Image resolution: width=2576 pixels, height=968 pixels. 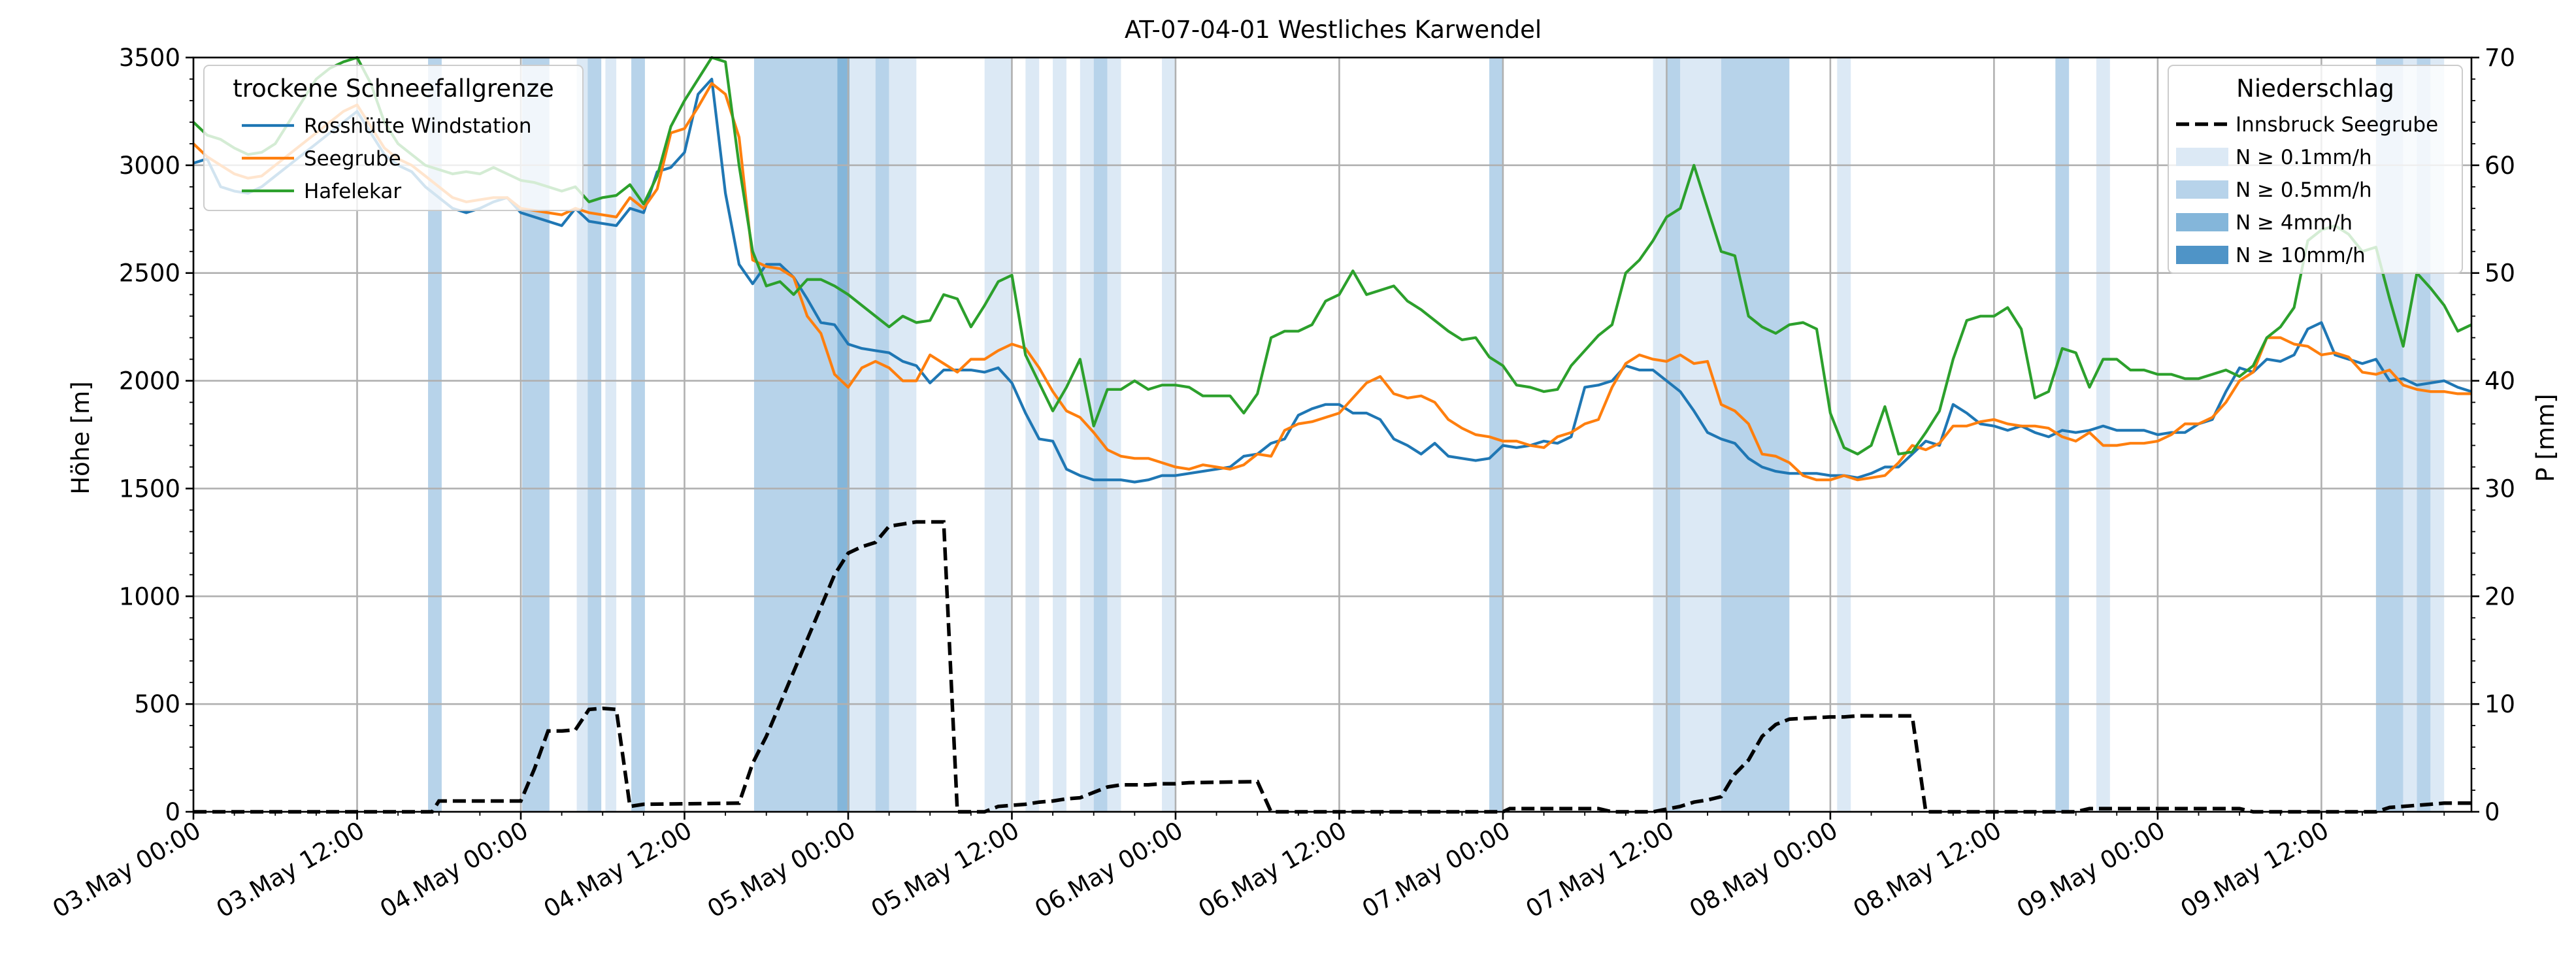 What do you see at coordinates (149, 489) in the screenshot?
I see `y-tick-label-left: 1500` at bounding box center [149, 489].